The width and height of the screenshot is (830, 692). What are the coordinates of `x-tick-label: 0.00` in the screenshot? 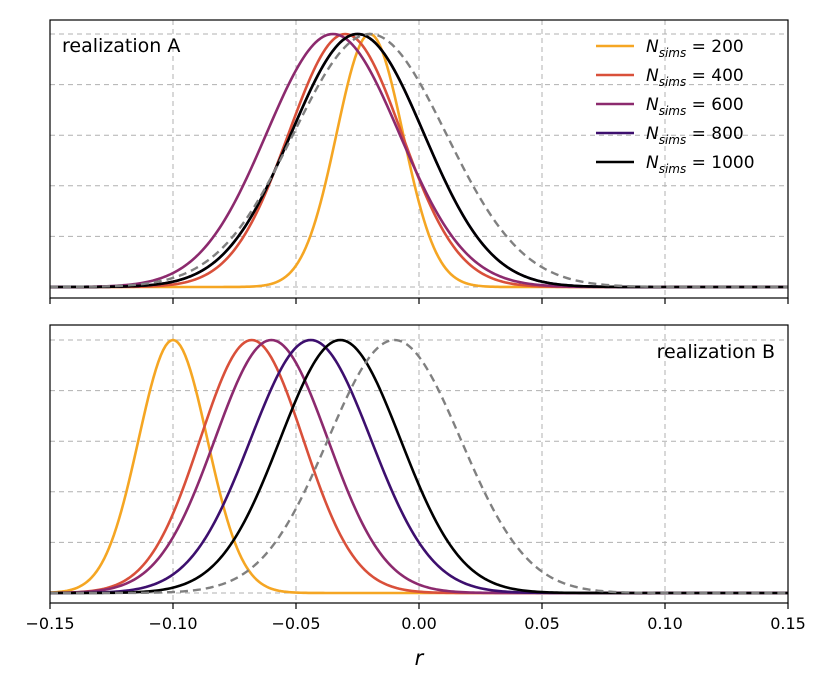 It's located at (419, 623).